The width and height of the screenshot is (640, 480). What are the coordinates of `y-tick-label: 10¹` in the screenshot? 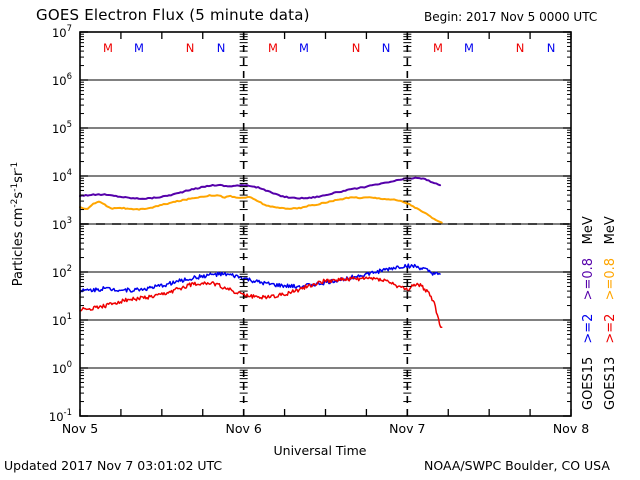 It's located at (62, 320).